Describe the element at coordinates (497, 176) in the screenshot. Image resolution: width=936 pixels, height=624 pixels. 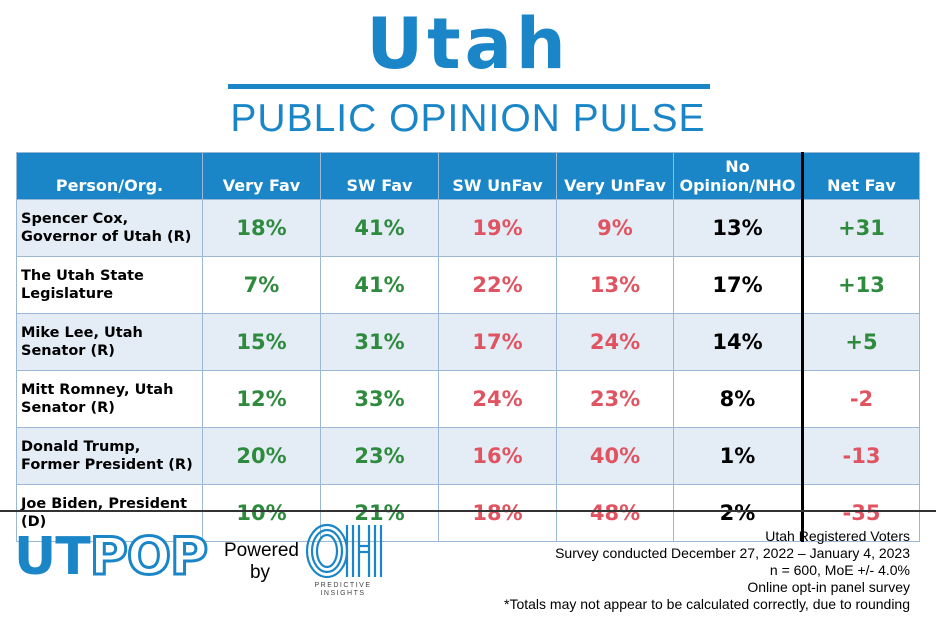
I see `column-header-sw-unfav: SW UnFav` at that location.